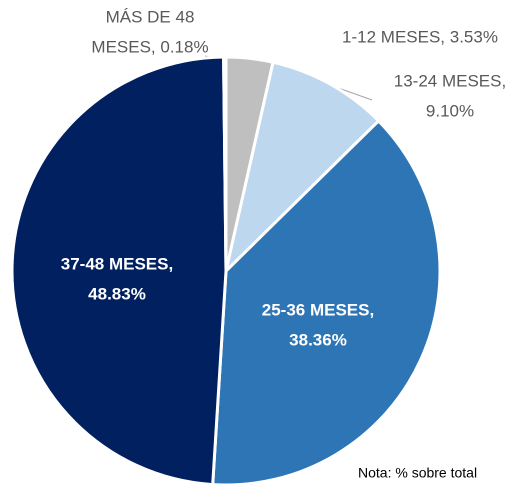  I want to click on data-label: 9.10%, so click(450, 110).